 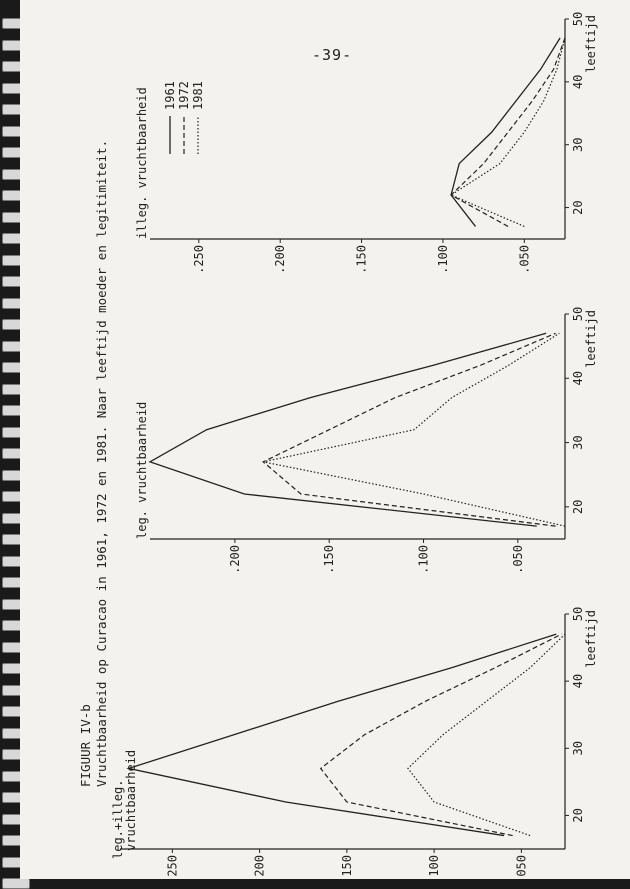 I want to click on legend-label-1981: 1981, so click(x=198, y=95).